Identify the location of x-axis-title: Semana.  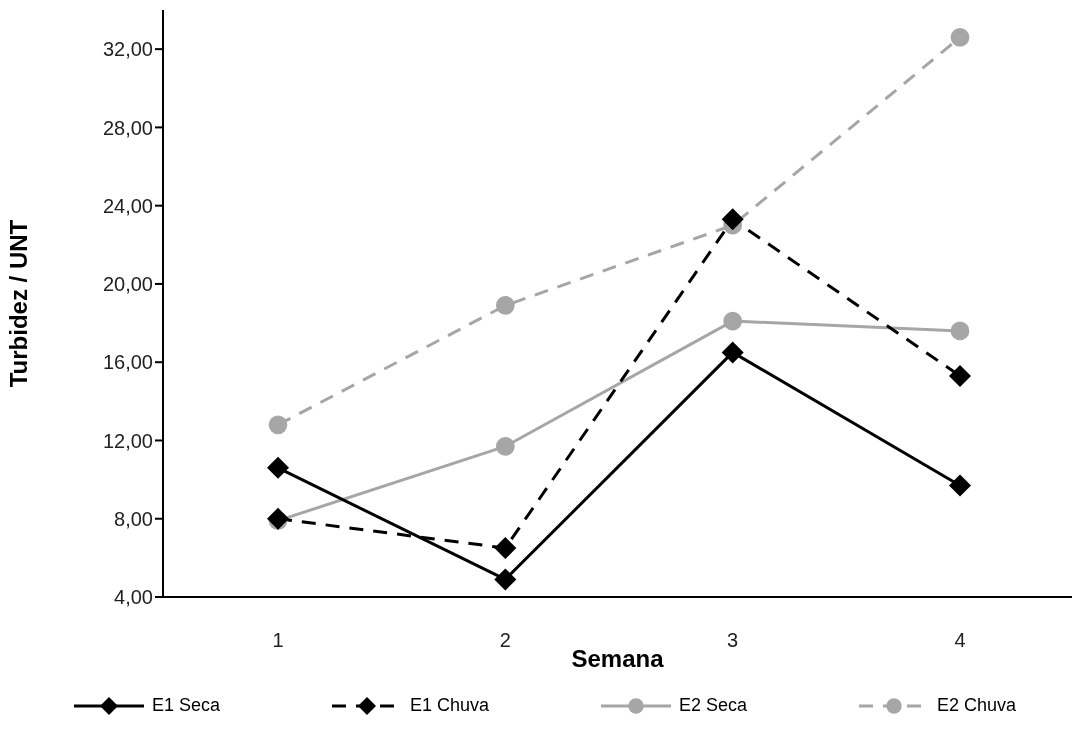
(618, 658).